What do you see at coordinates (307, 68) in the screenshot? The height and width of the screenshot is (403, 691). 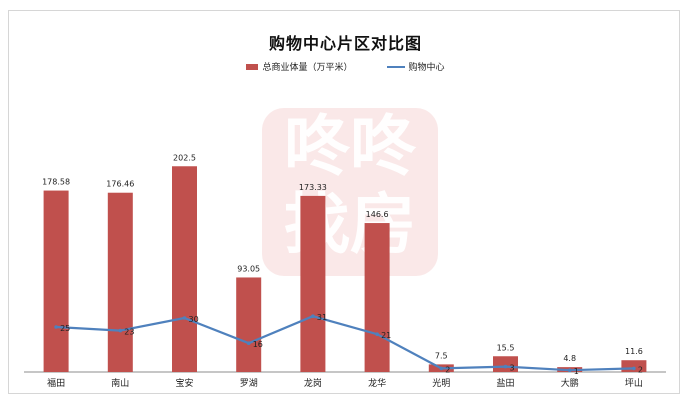 I see `legend-label-bars: 总商业体量（万平米）` at bounding box center [307, 68].